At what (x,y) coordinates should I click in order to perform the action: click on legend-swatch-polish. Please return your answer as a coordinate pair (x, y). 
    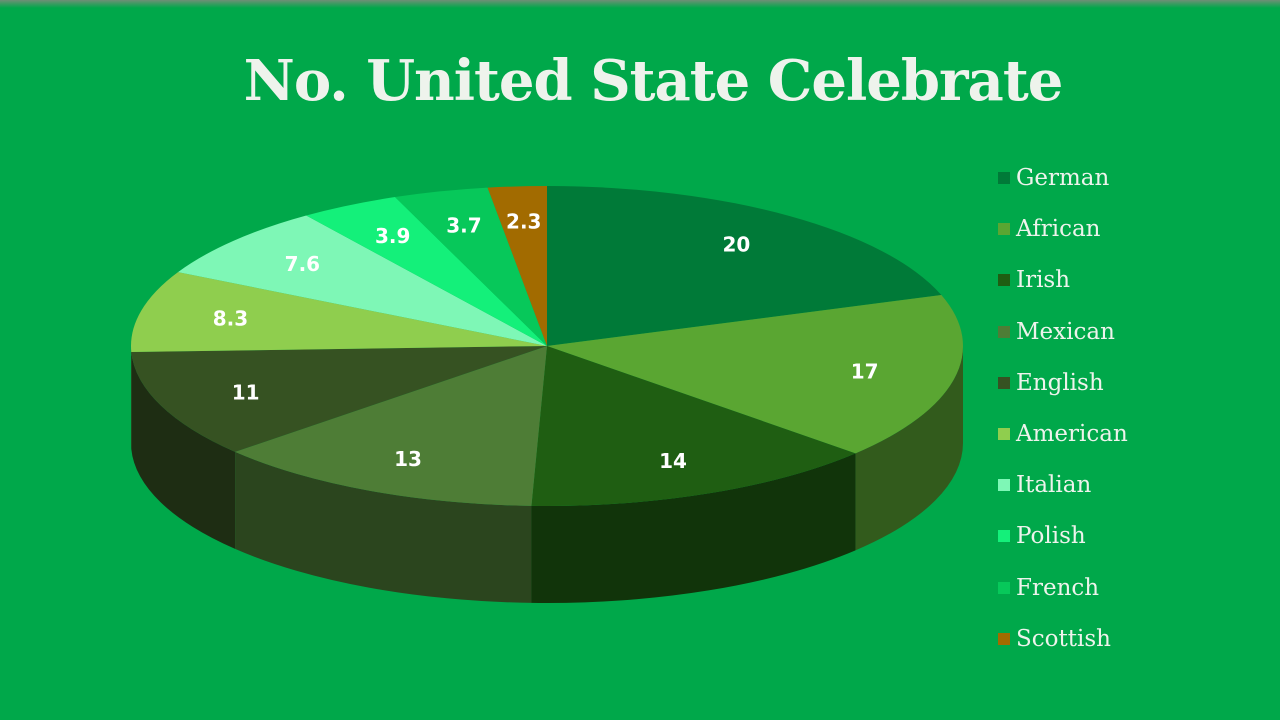
    Looking at the image, I should click on (1004, 536).